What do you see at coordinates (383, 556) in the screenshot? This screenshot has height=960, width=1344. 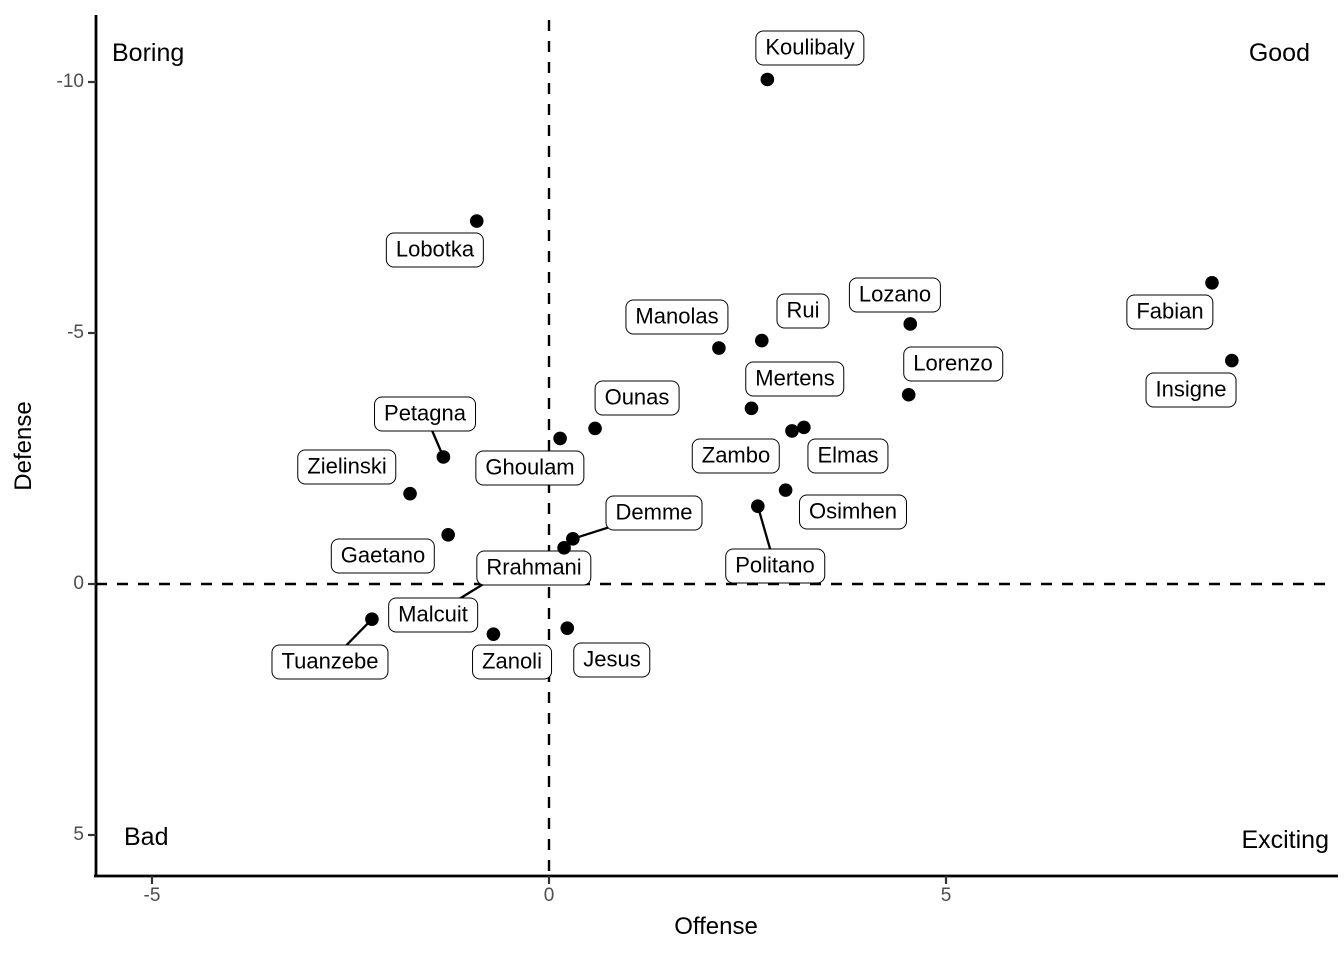 I see `player-label-gaetano: Gaetano` at bounding box center [383, 556].